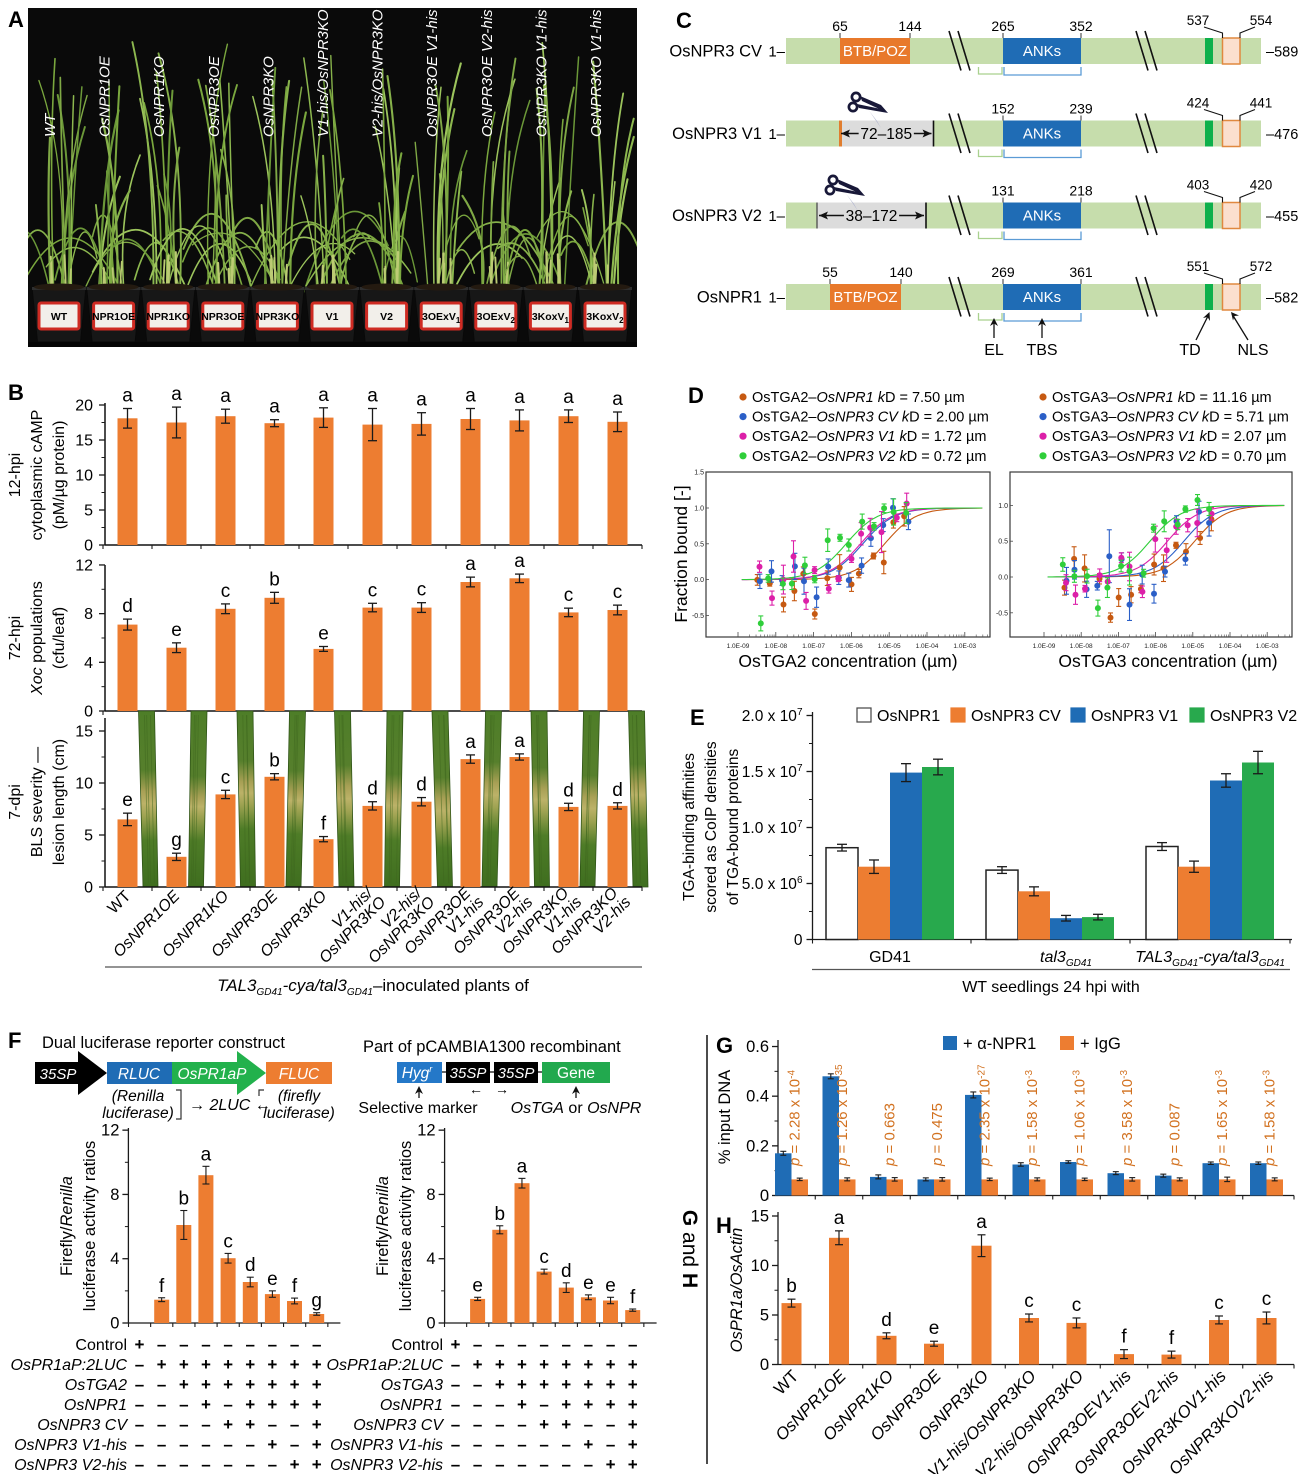 The width and height of the screenshot is (1299, 1474). What do you see at coordinates (120, 903) in the screenshot?
I see `svg-text: WT` at bounding box center [120, 903].